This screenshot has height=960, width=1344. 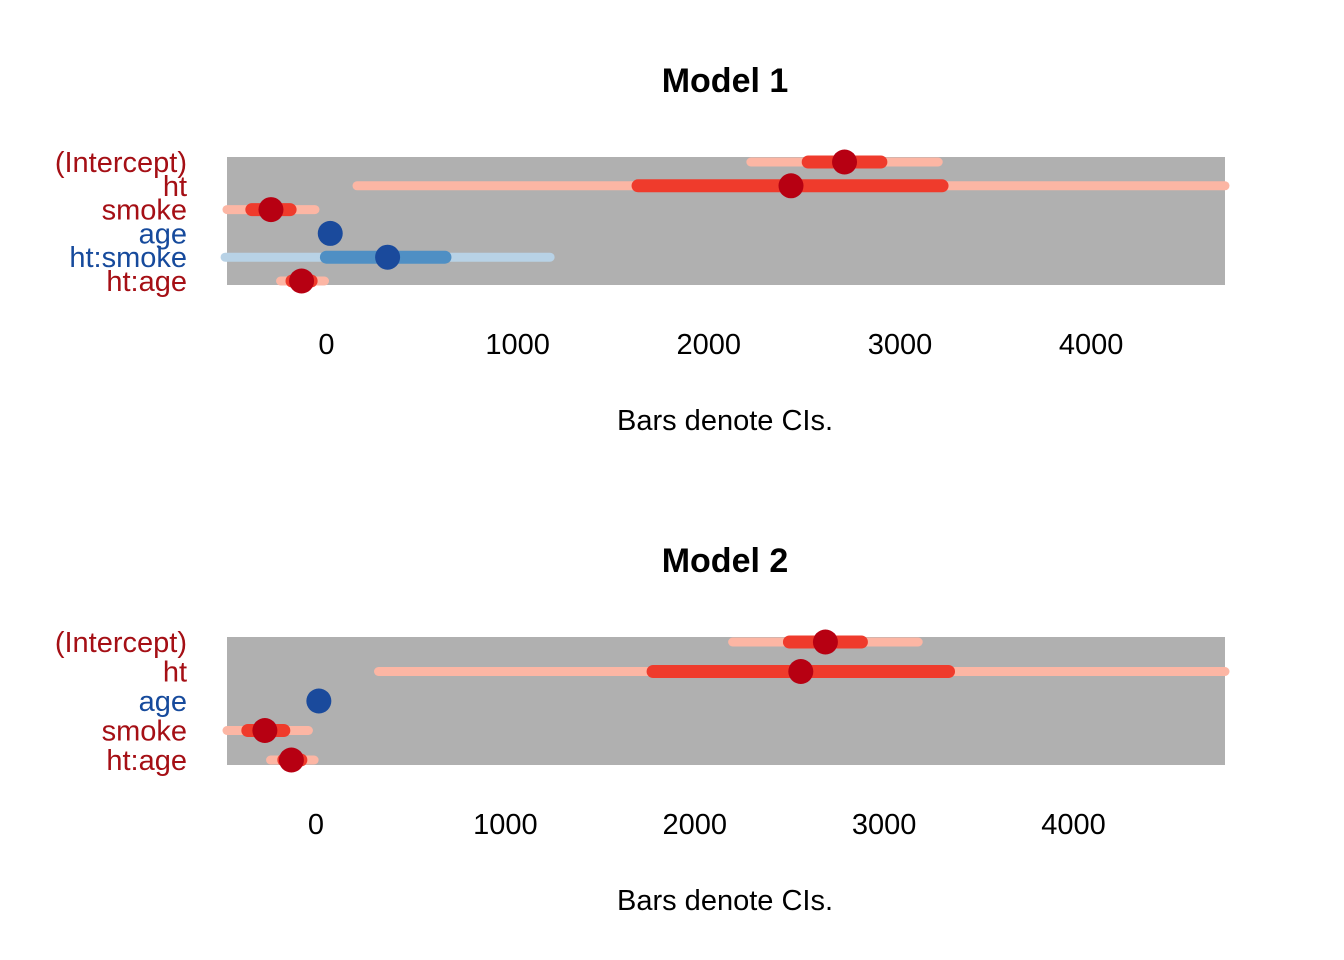 What do you see at coordinates (128, 258) in the screenshot?
I see `term-label-ht-smoke: ht:smoke` at bounding box center [128, 258].